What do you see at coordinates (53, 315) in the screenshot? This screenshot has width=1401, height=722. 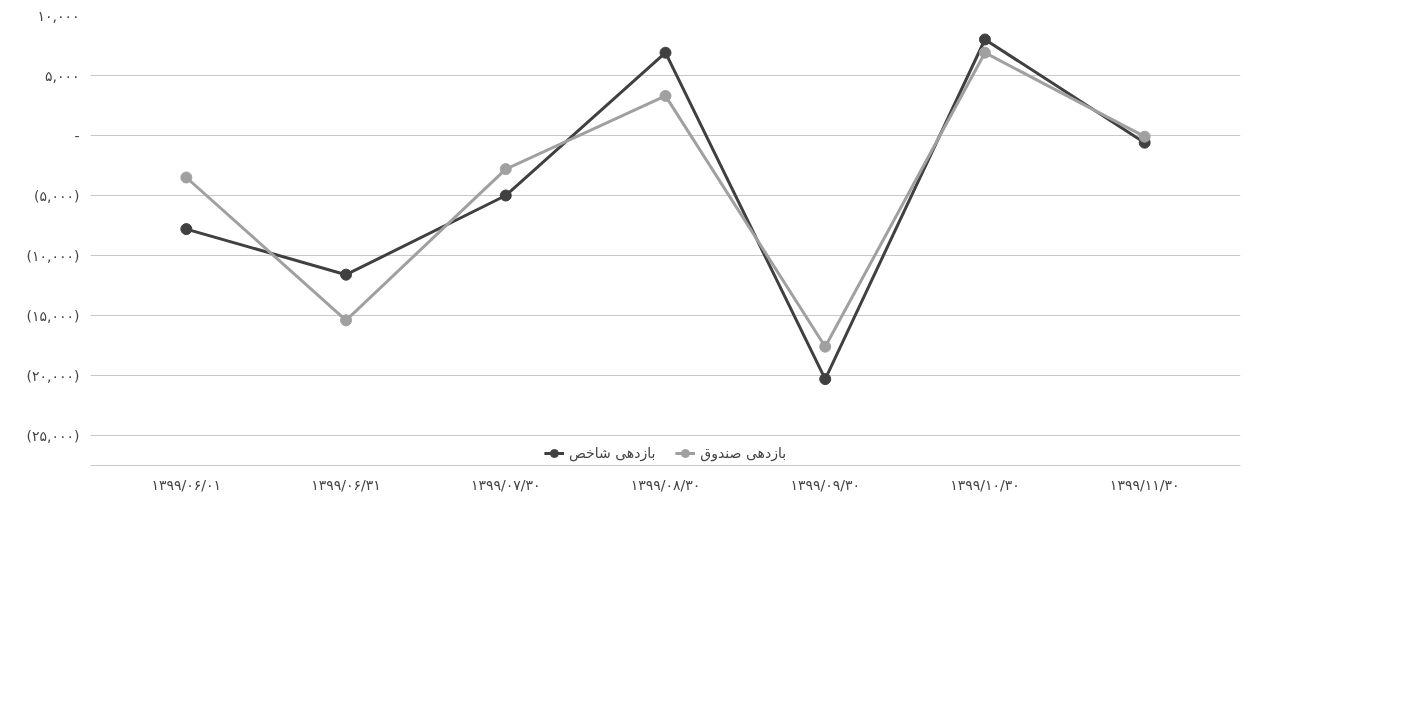 I see `y-tick-label: (۱۵,۰۰۰)` at bounding box center [53, 315].